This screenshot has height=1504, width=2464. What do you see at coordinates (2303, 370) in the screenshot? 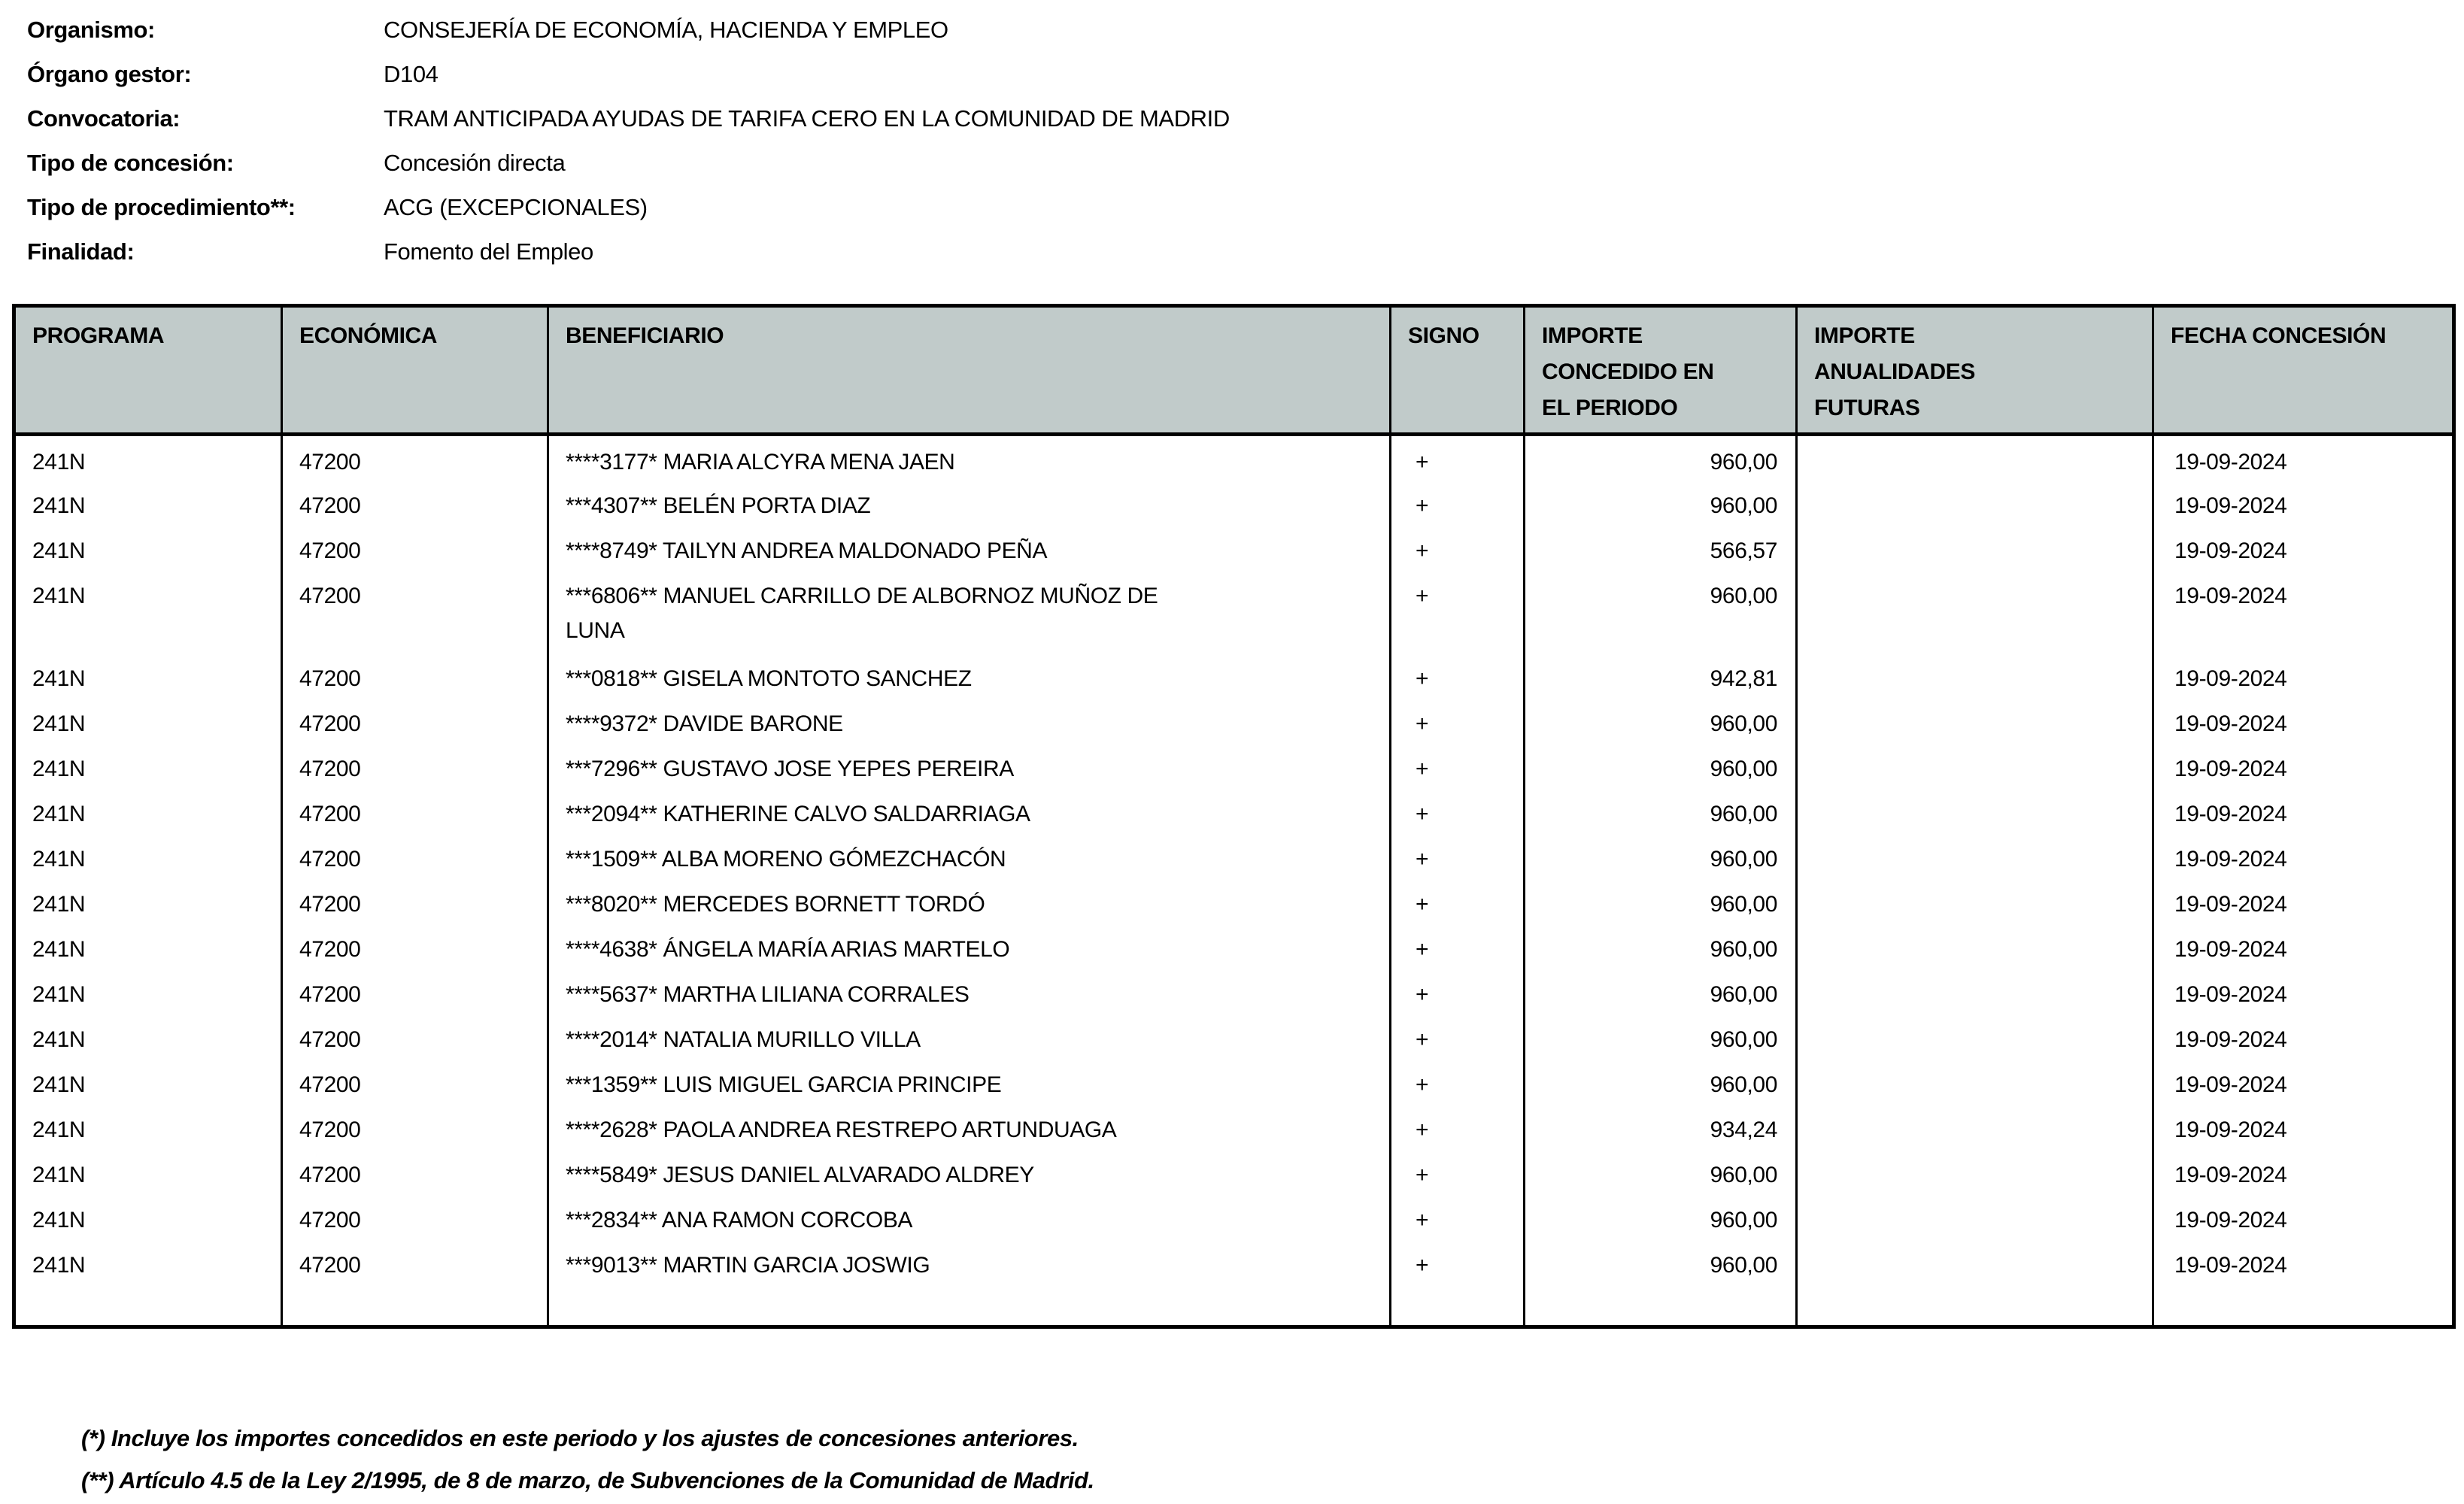
I see `column-header-fecha: FECHA CONCESIÓN` at bounding box center [2303, 370].